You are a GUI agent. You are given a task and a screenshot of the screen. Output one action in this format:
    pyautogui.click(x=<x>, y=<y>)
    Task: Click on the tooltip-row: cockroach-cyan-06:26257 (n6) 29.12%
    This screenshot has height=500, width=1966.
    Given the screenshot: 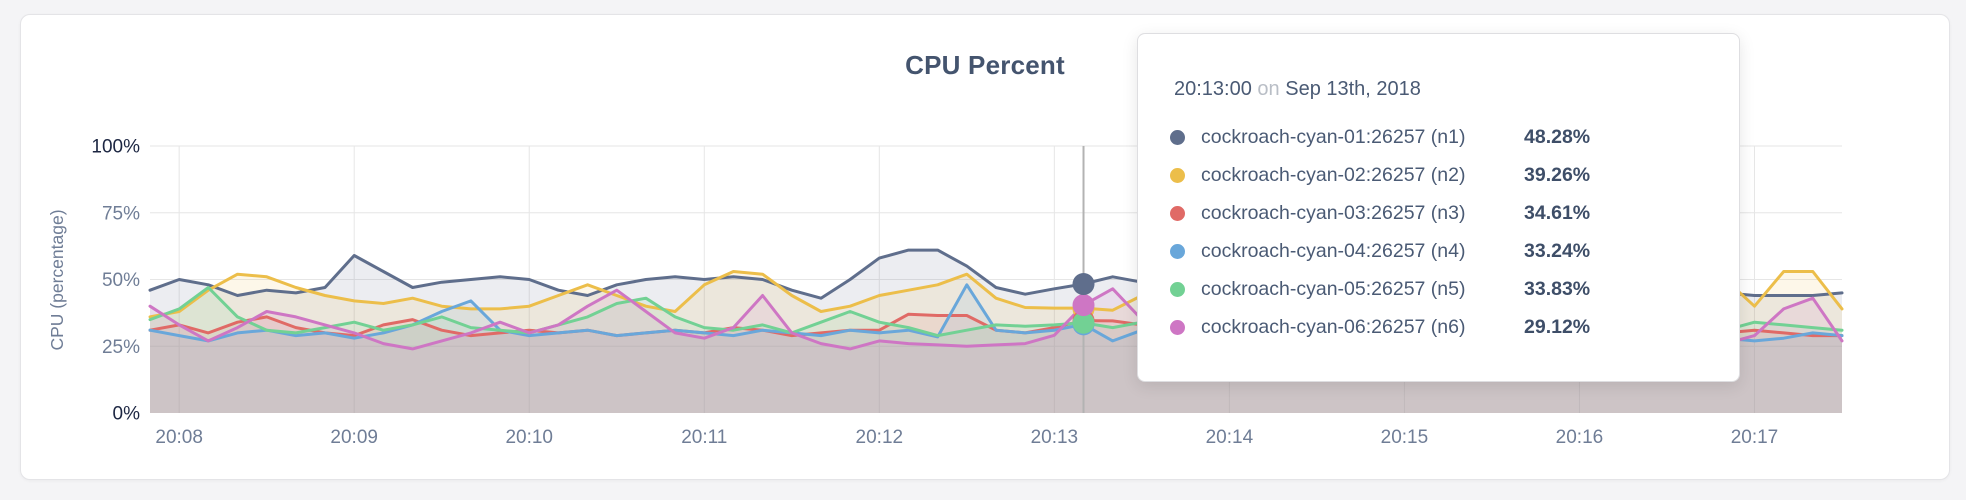 What is the action you would take?
    pyautogui.click(x=1449, y=327)
    